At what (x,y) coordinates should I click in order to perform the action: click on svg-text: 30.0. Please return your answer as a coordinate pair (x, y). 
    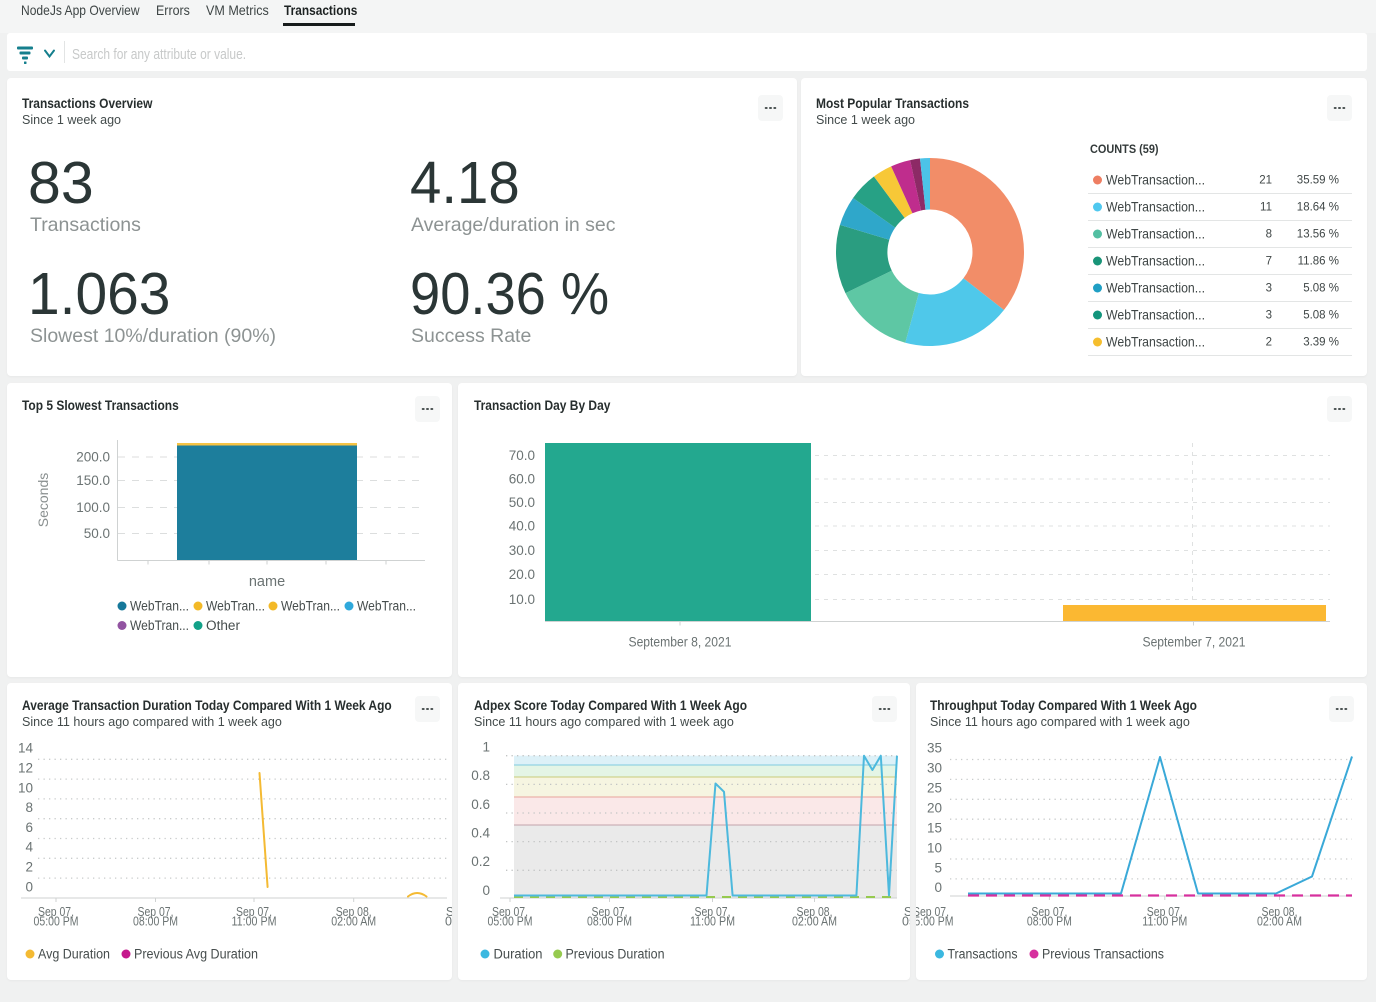
    Looking at the image, I should click on (522, 550).